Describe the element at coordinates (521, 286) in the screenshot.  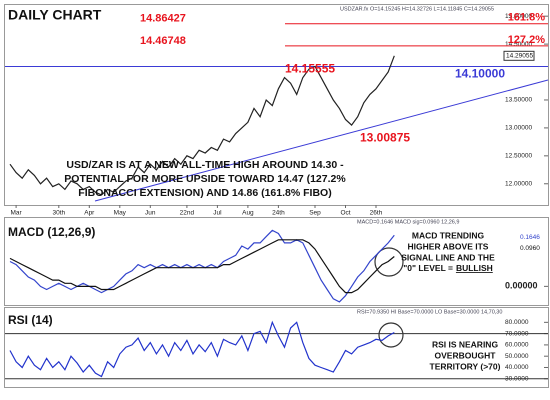
I see `y-tick-label: 0.00000` at that location.